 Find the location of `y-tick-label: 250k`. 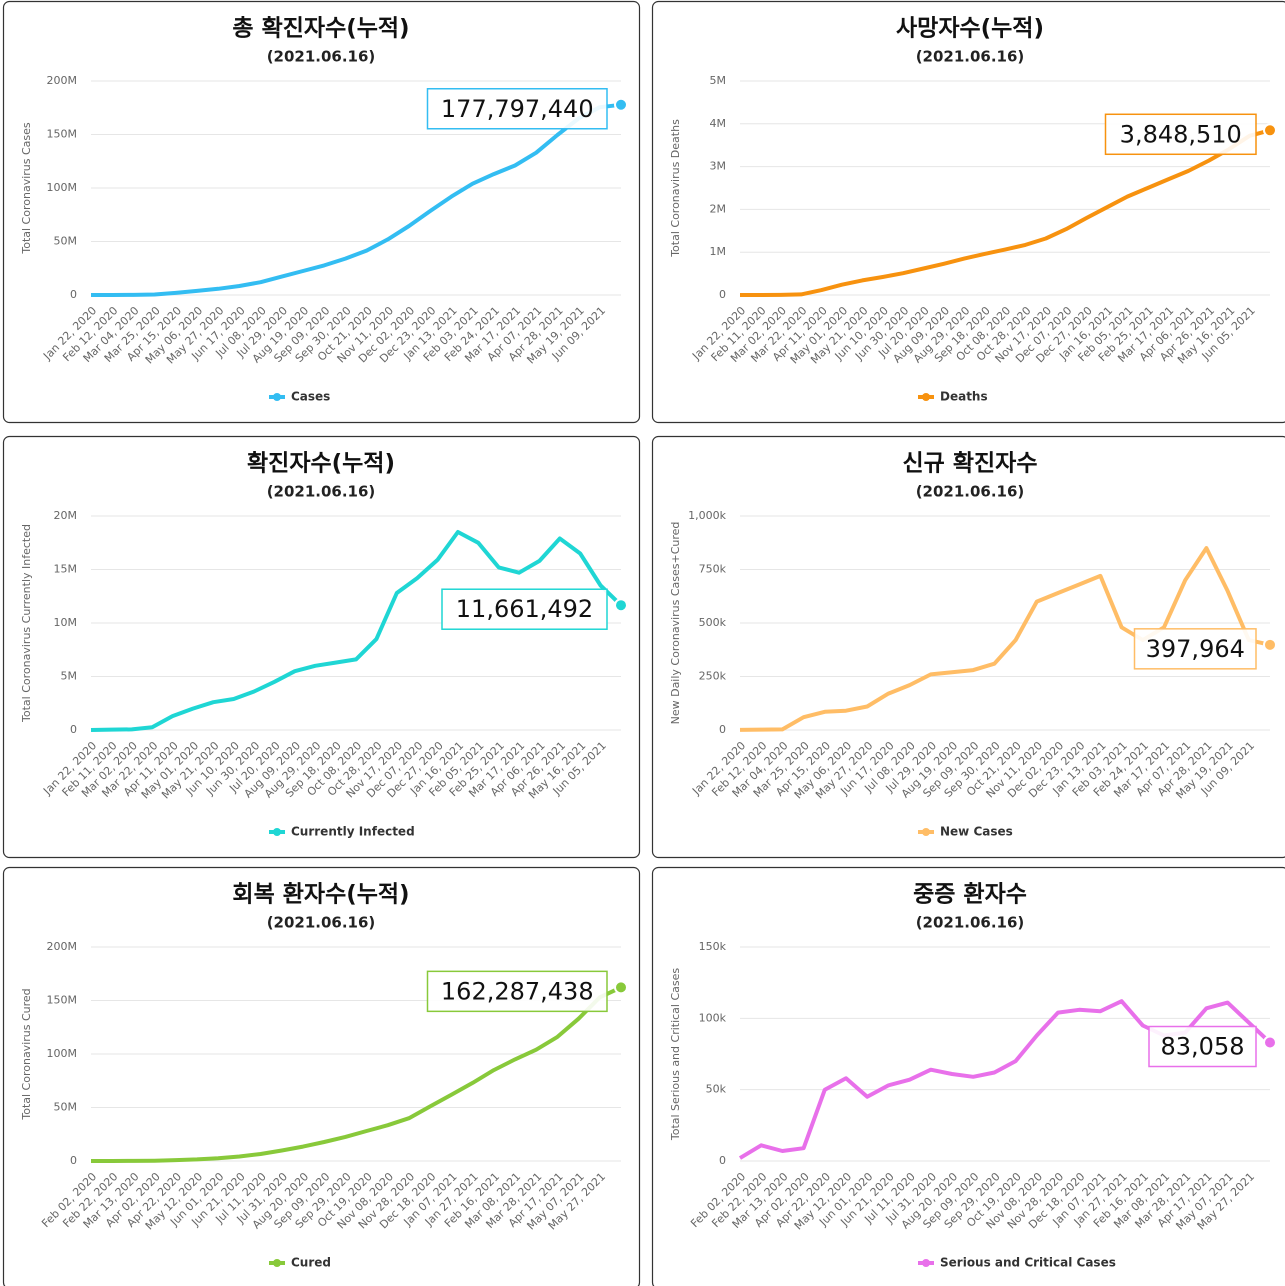

y-tick-label: 250k is located at coordinates (713, 676).